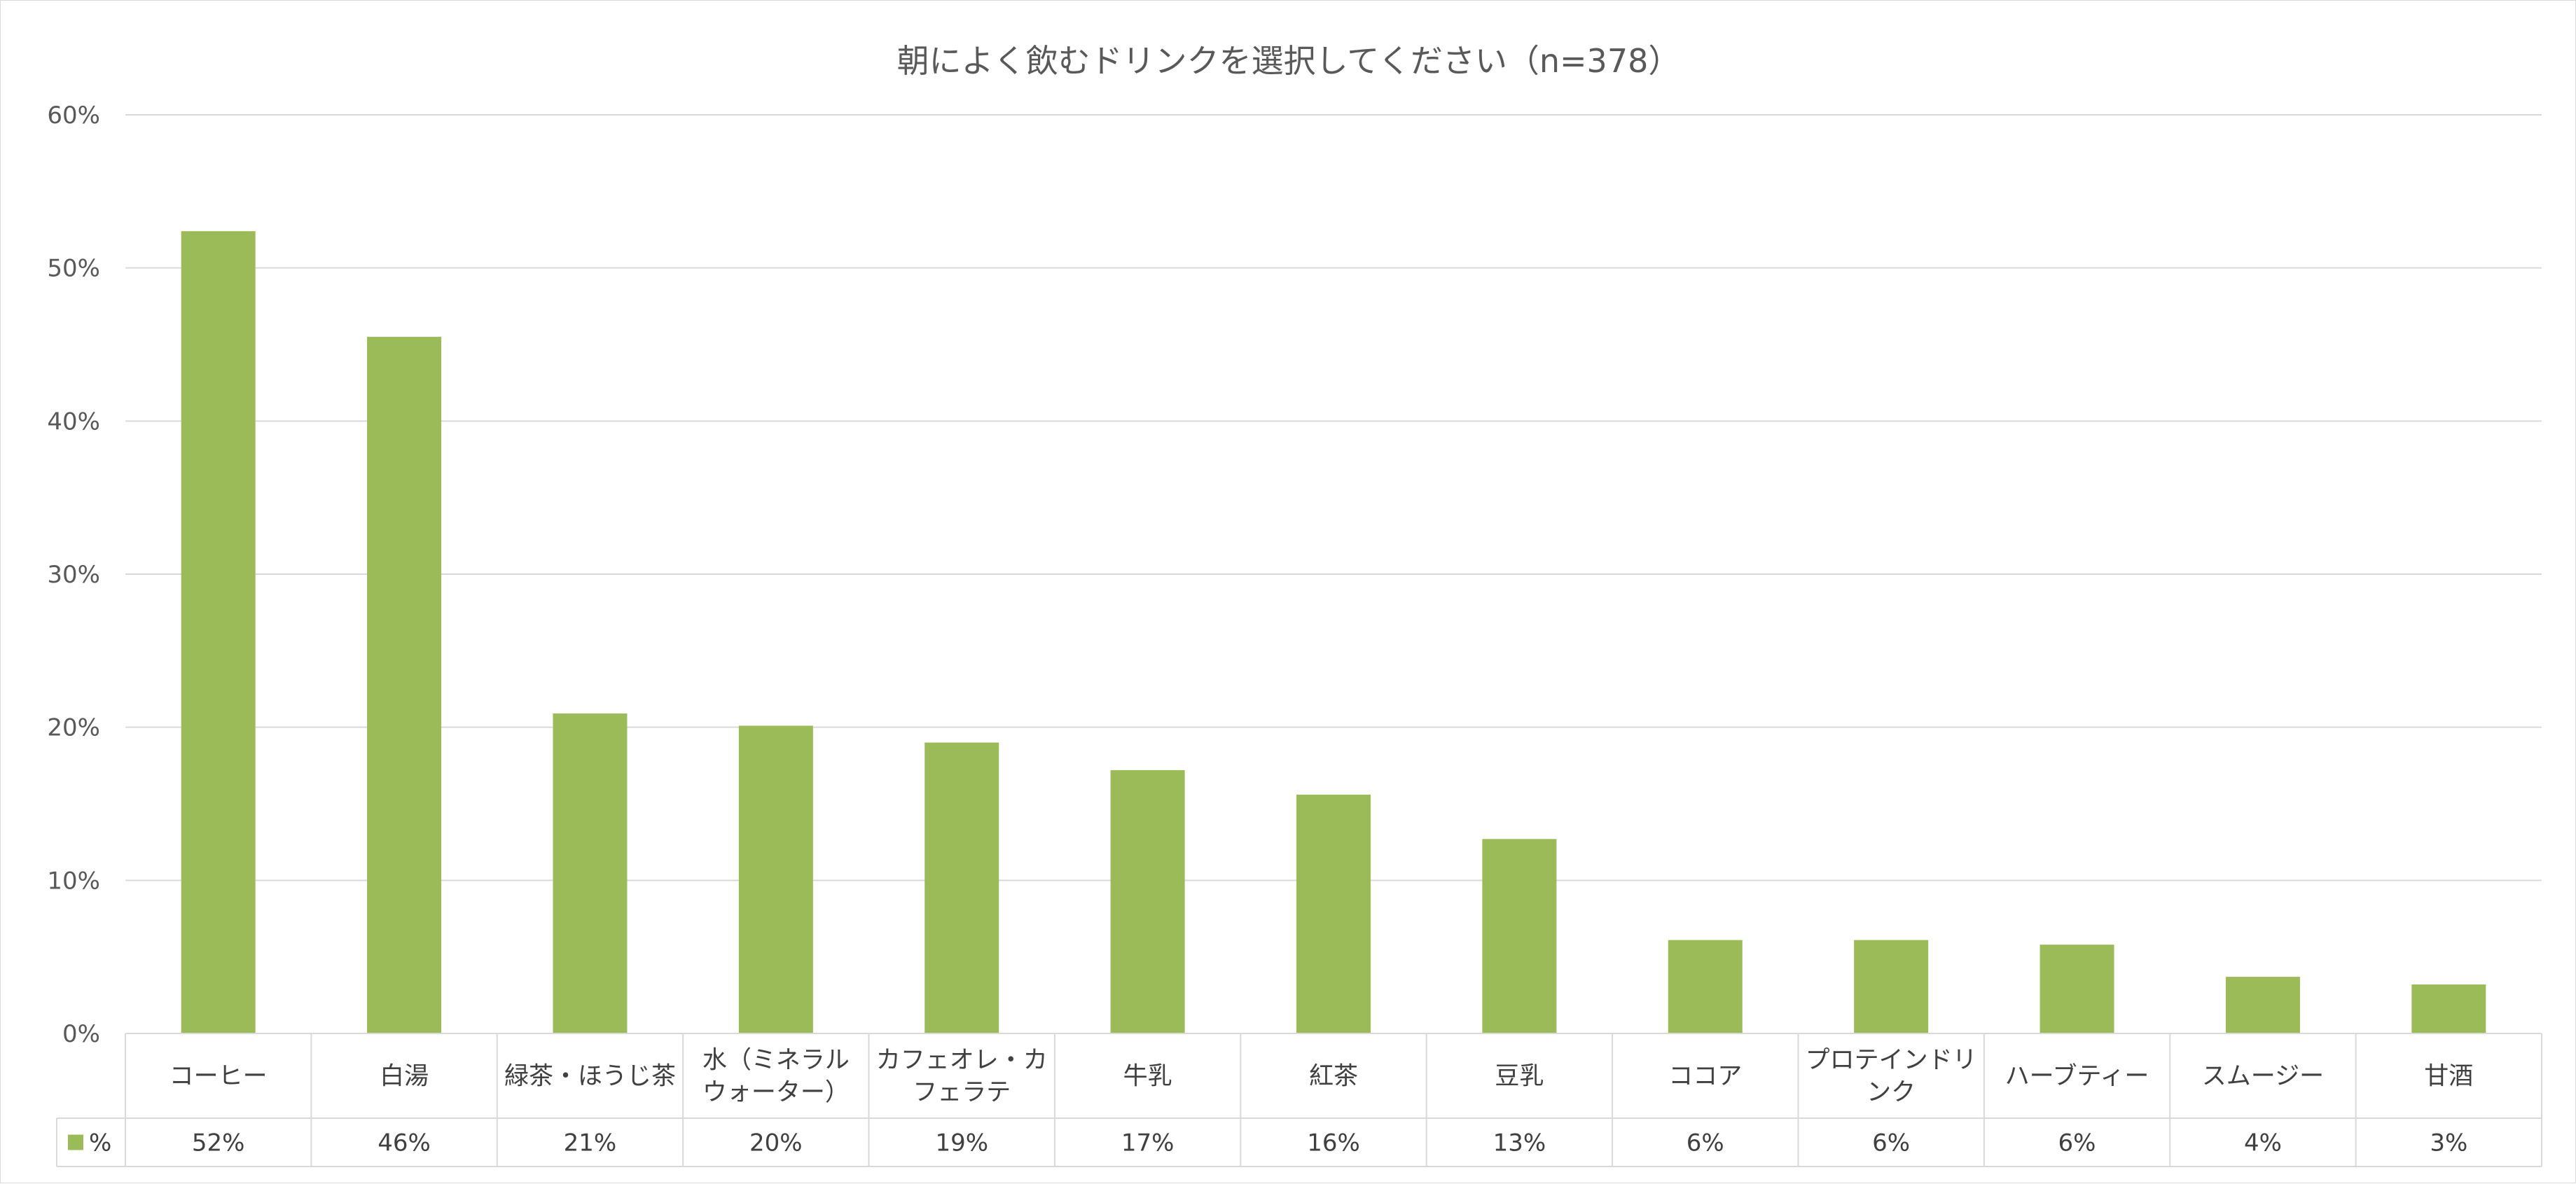 This screenshot has height=1184, width=2576. What do you see at coordinates (1147, 1077) in the screenshot?
I see `category-label: 牛乳` at bounding box center [1147, 1077].